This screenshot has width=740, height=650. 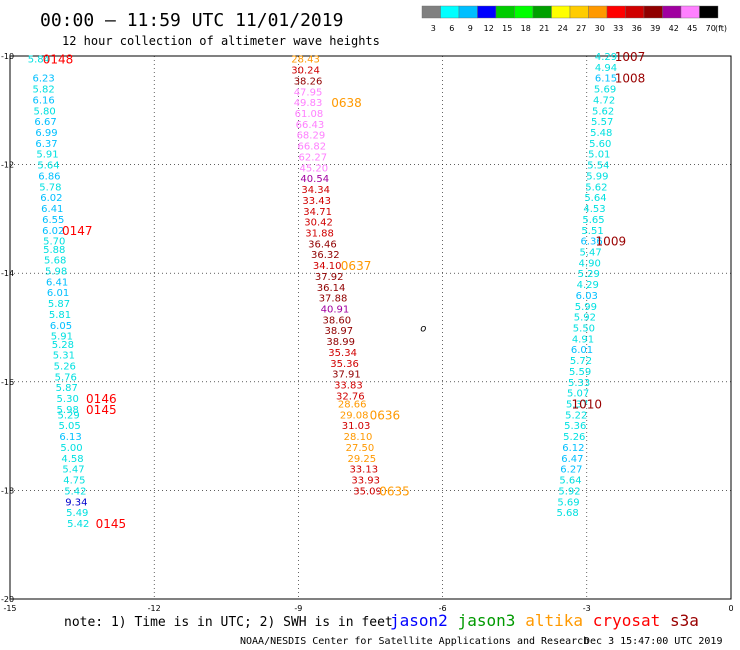 I want to click on wave-height-label: 4.72, so click(x=604, y=100).